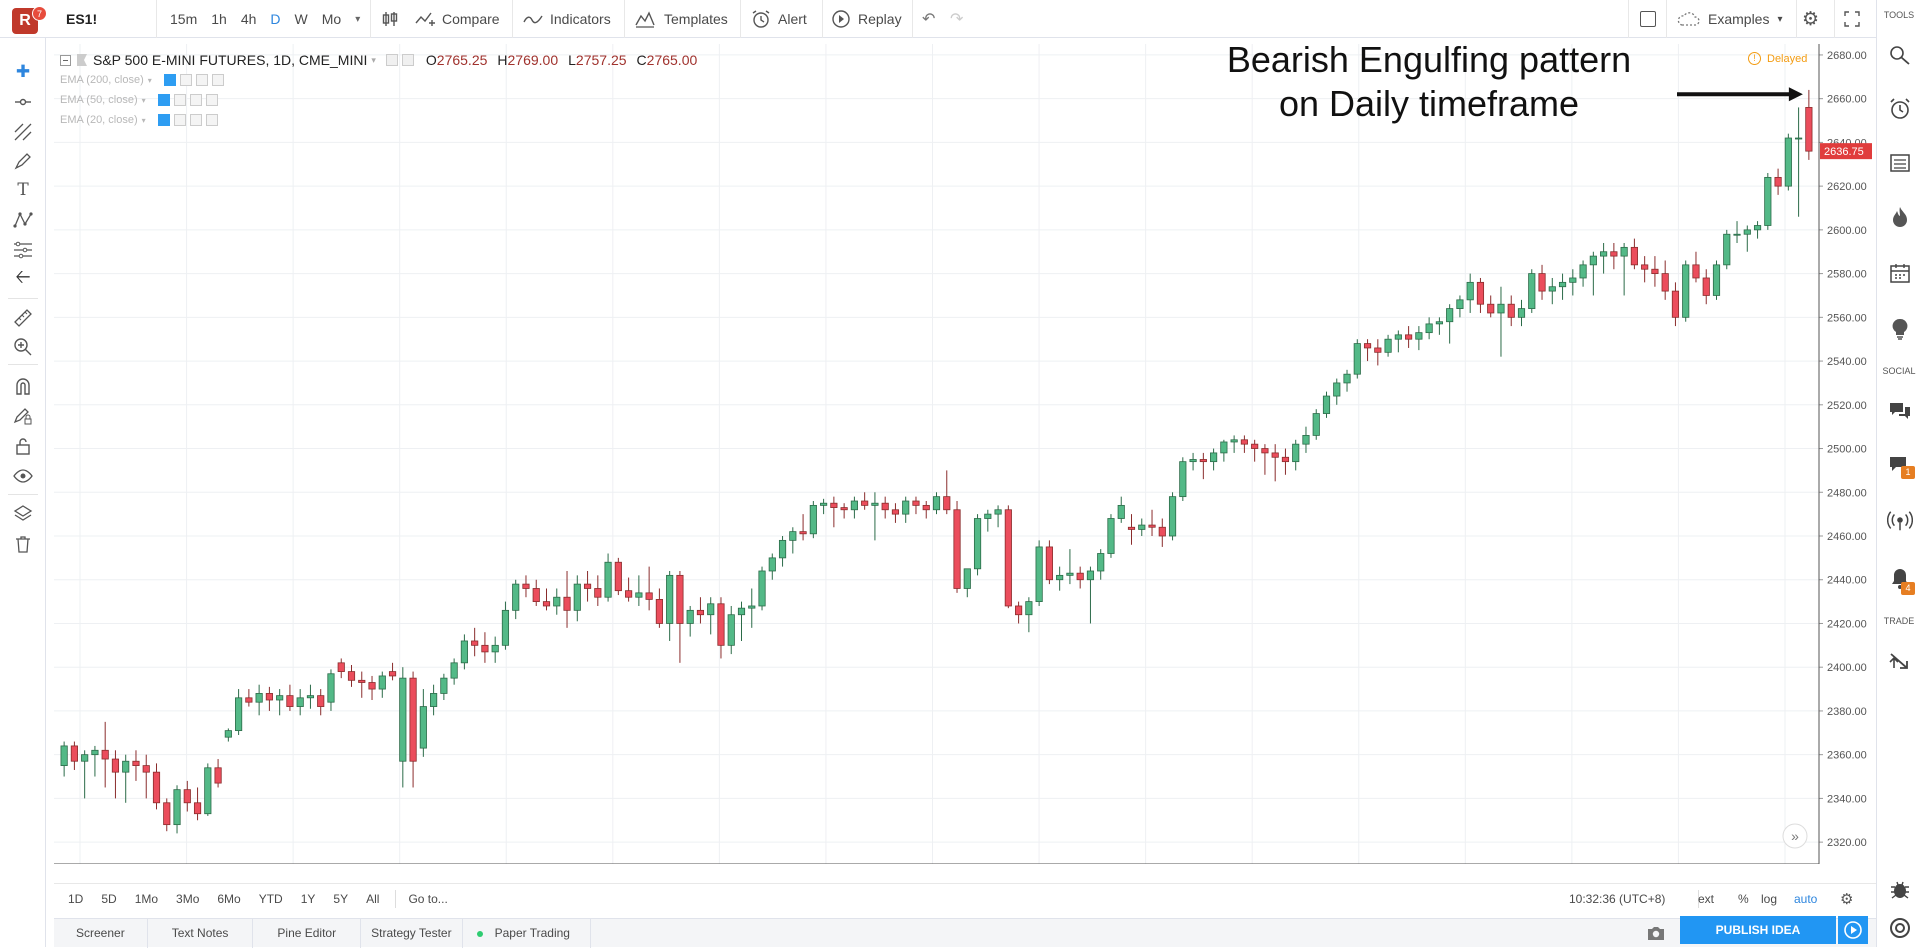  What do you see at coordinates (1900, 411) in the screenshot?
I see `chats-icon` at bounding box center [1900, 411].